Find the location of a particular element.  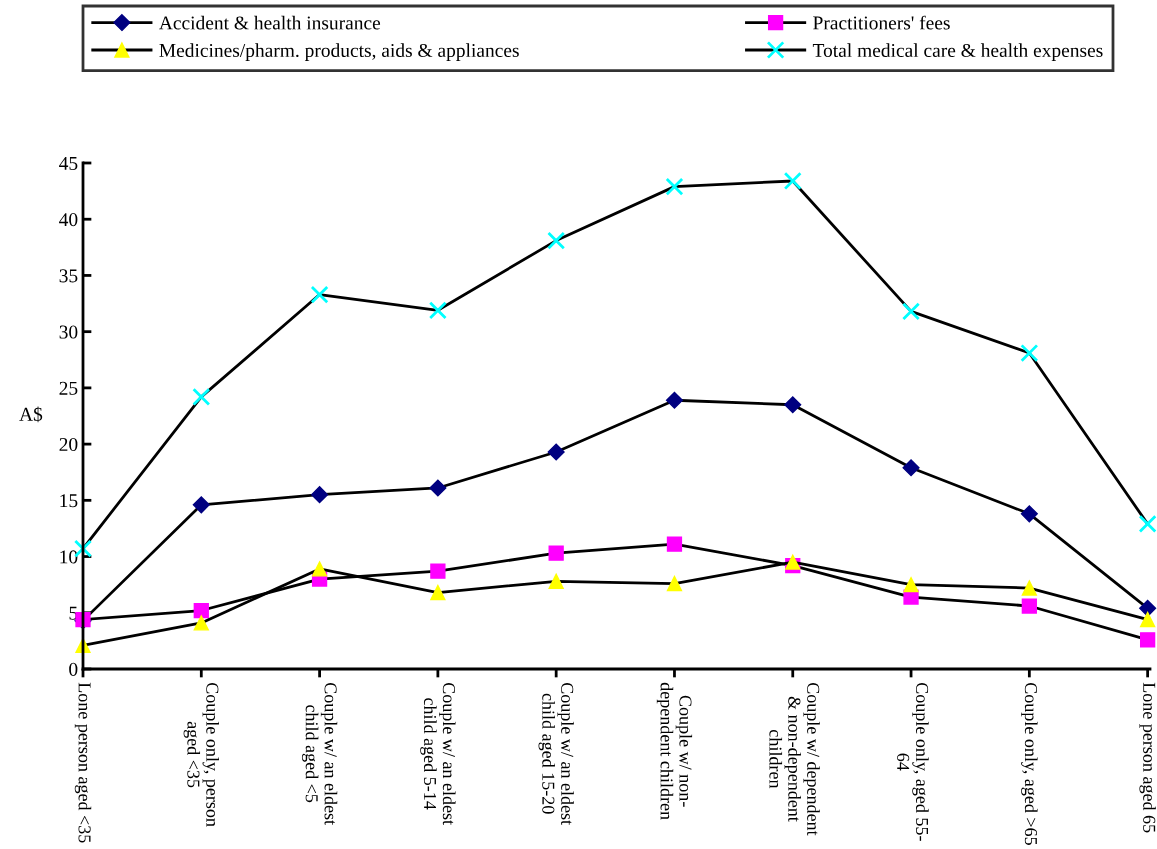

legend-label: Practitioners' fees is located at coordinates (881, 22).